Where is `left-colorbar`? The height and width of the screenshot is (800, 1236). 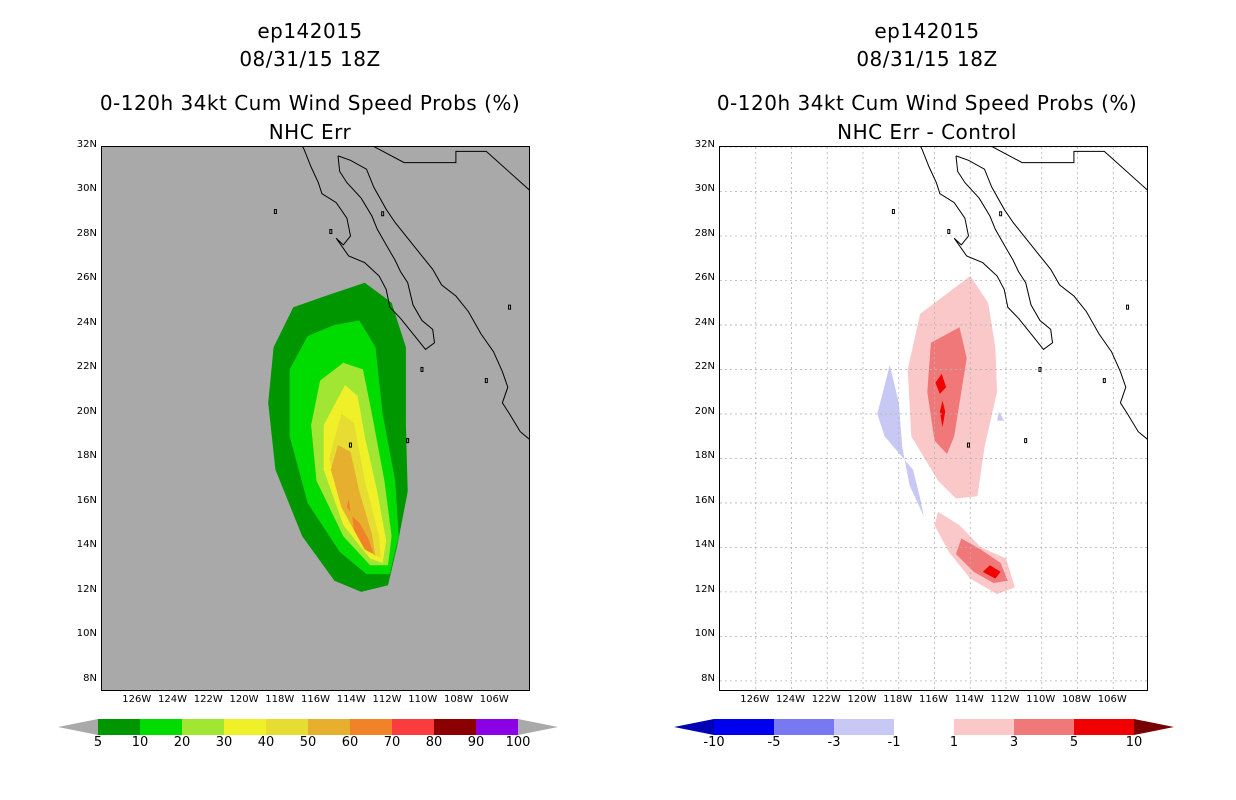 left-colorbar is located at coordinates (308, 727).